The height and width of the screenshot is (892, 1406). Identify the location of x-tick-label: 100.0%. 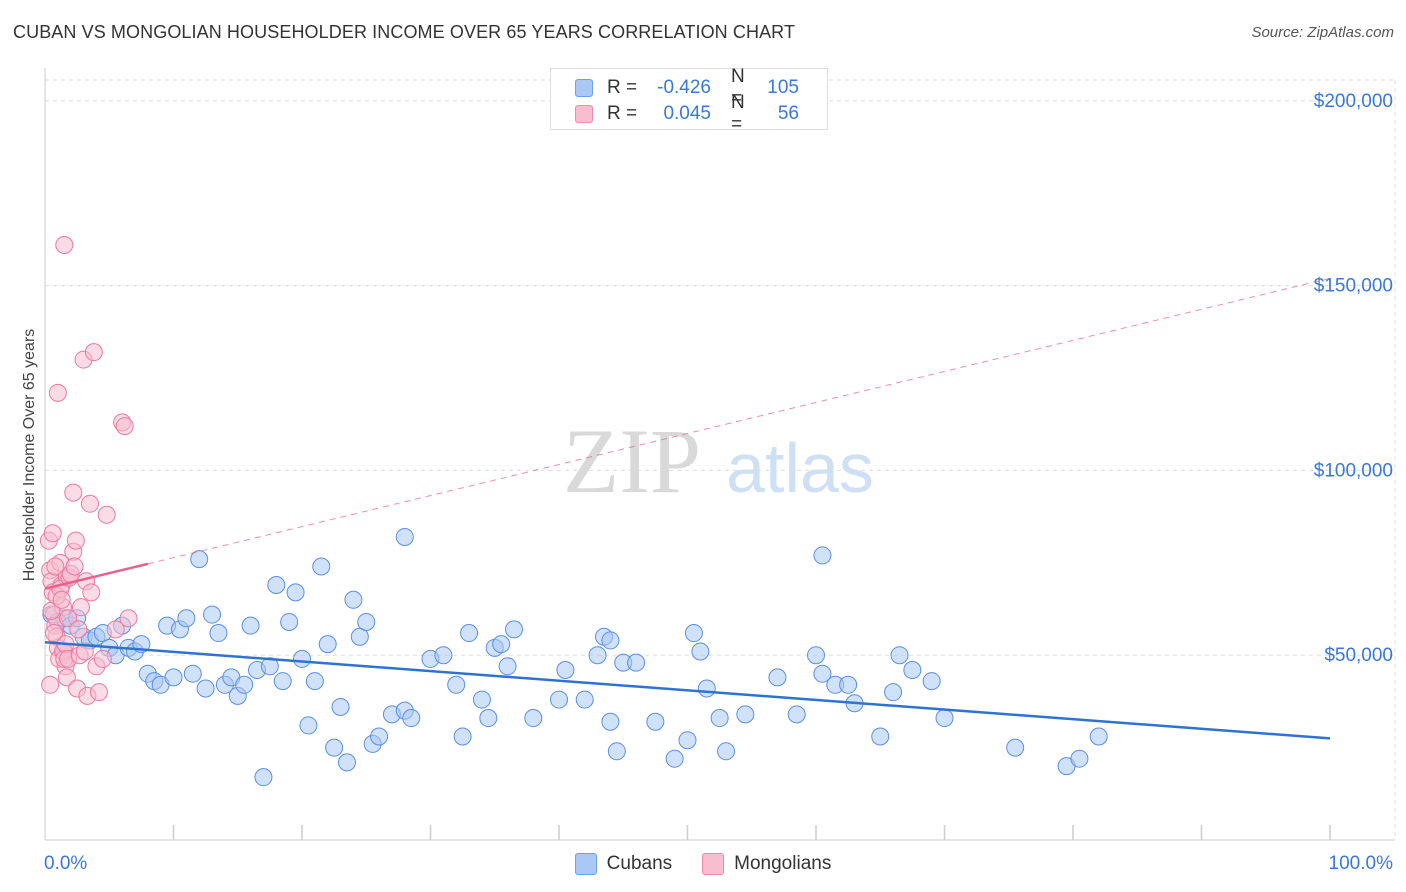
(1361, 863).